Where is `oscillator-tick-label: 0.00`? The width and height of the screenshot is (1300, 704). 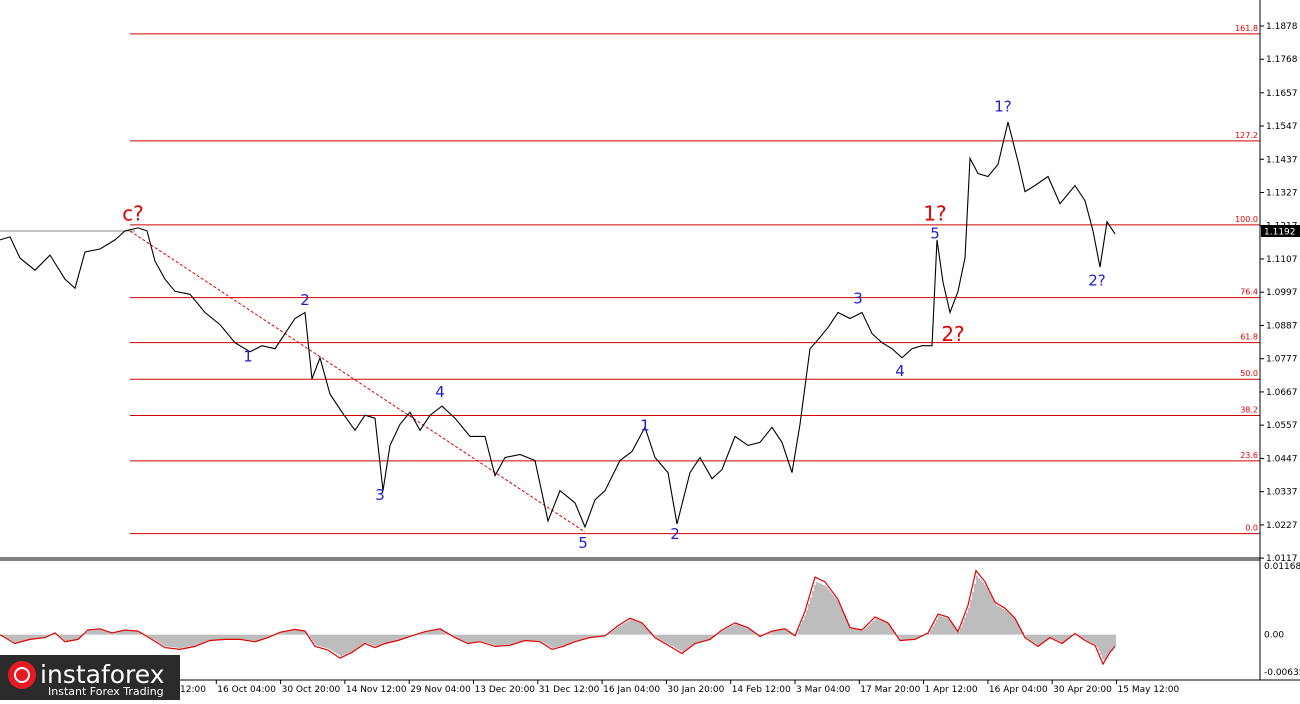
oscillator-tick-label: 0.00 is located at coordinates (1274, 636).